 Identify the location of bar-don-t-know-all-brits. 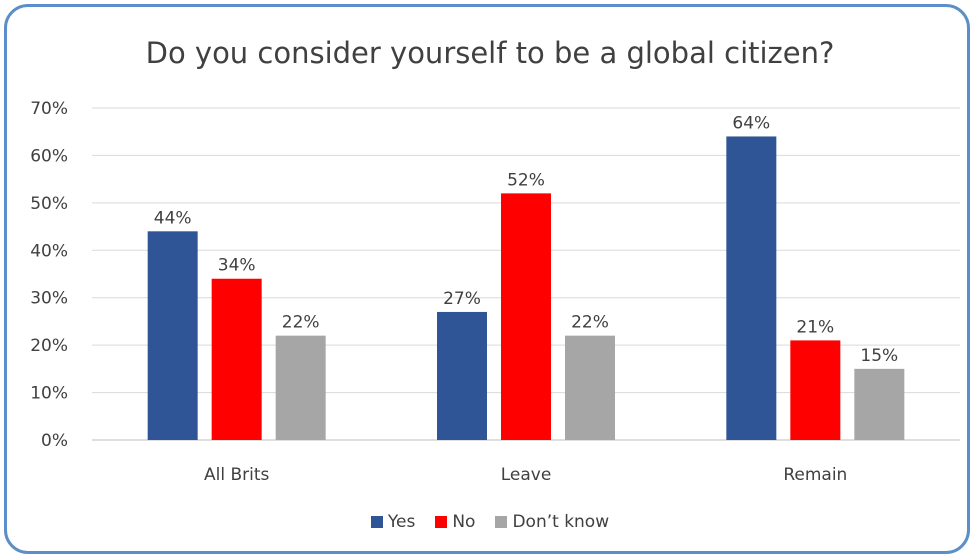
(300, 387).